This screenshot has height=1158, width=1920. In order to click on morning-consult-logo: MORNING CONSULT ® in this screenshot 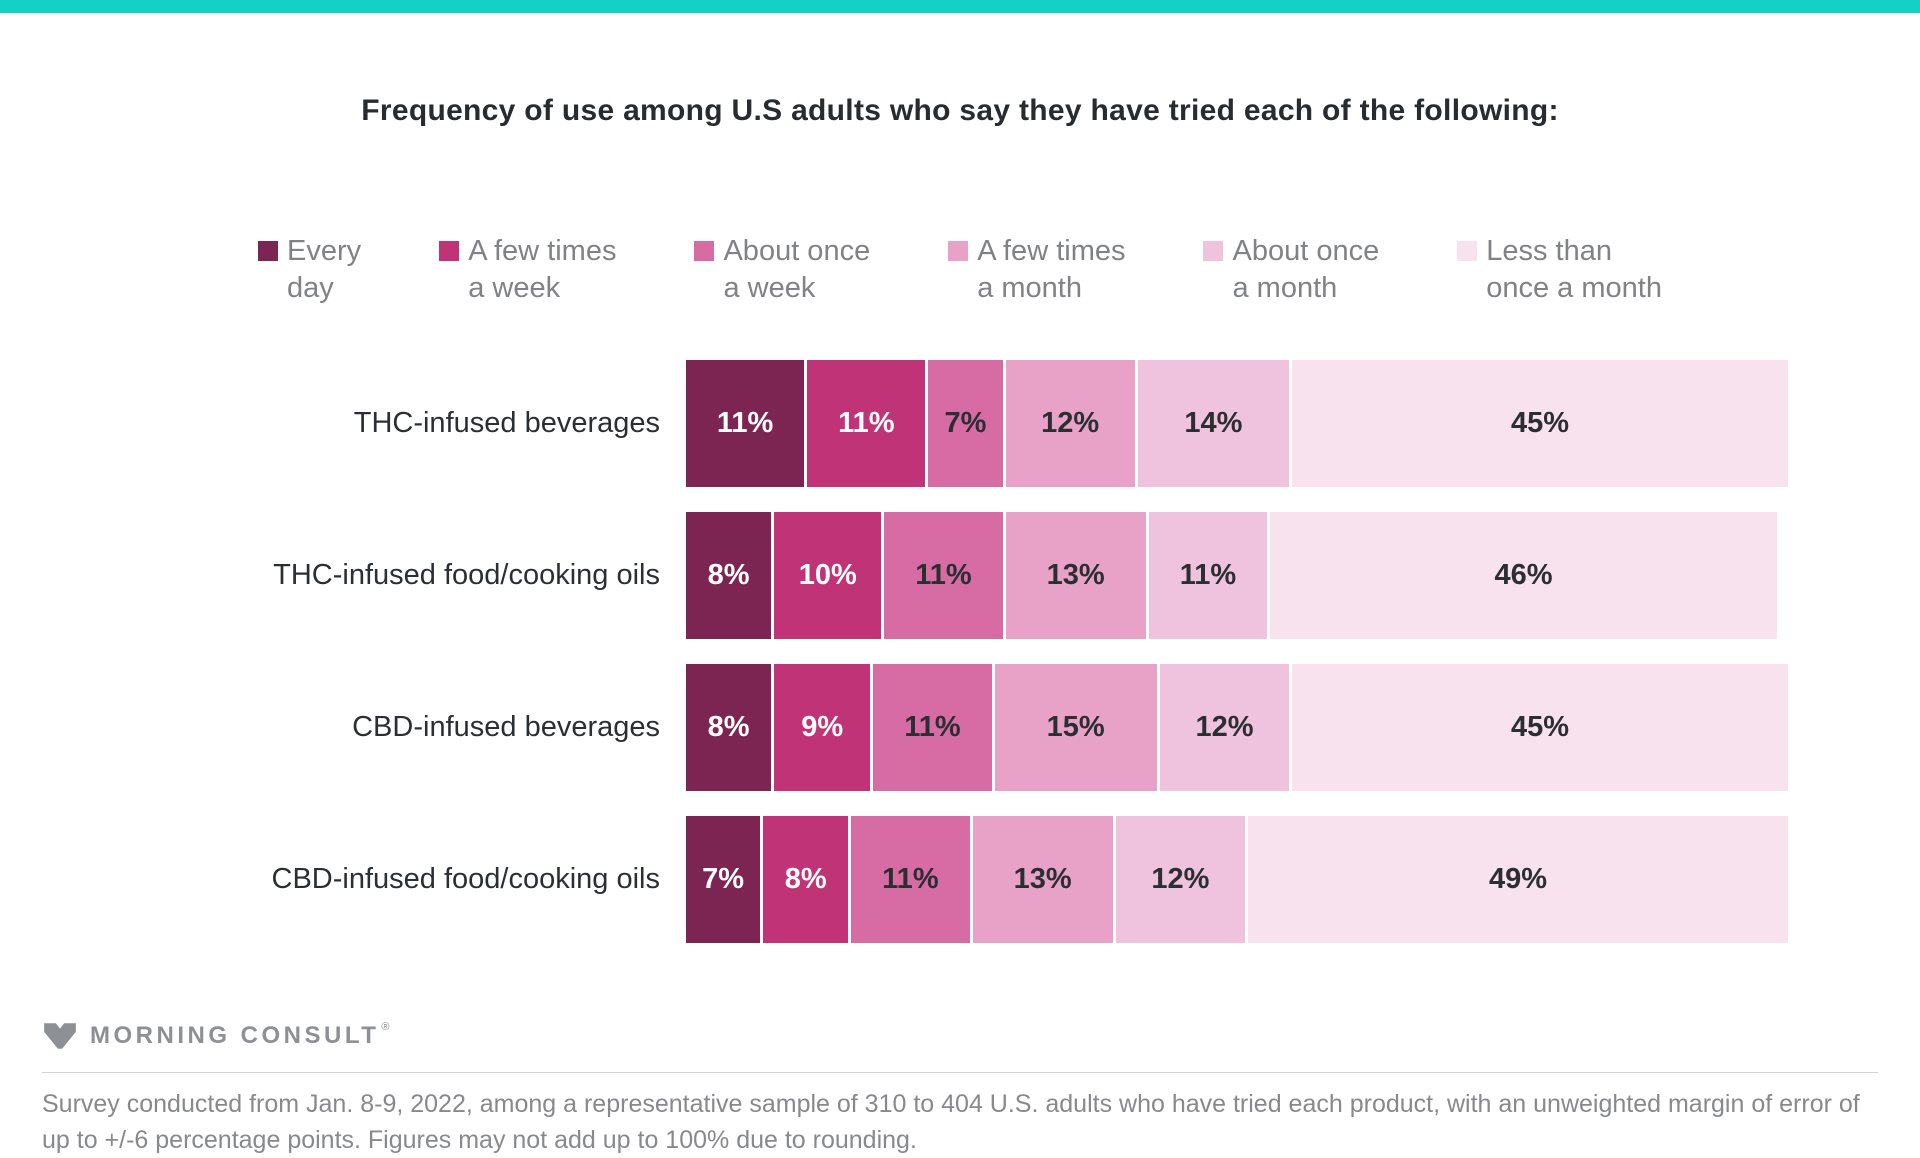, I will do `click(215, 1036)`.